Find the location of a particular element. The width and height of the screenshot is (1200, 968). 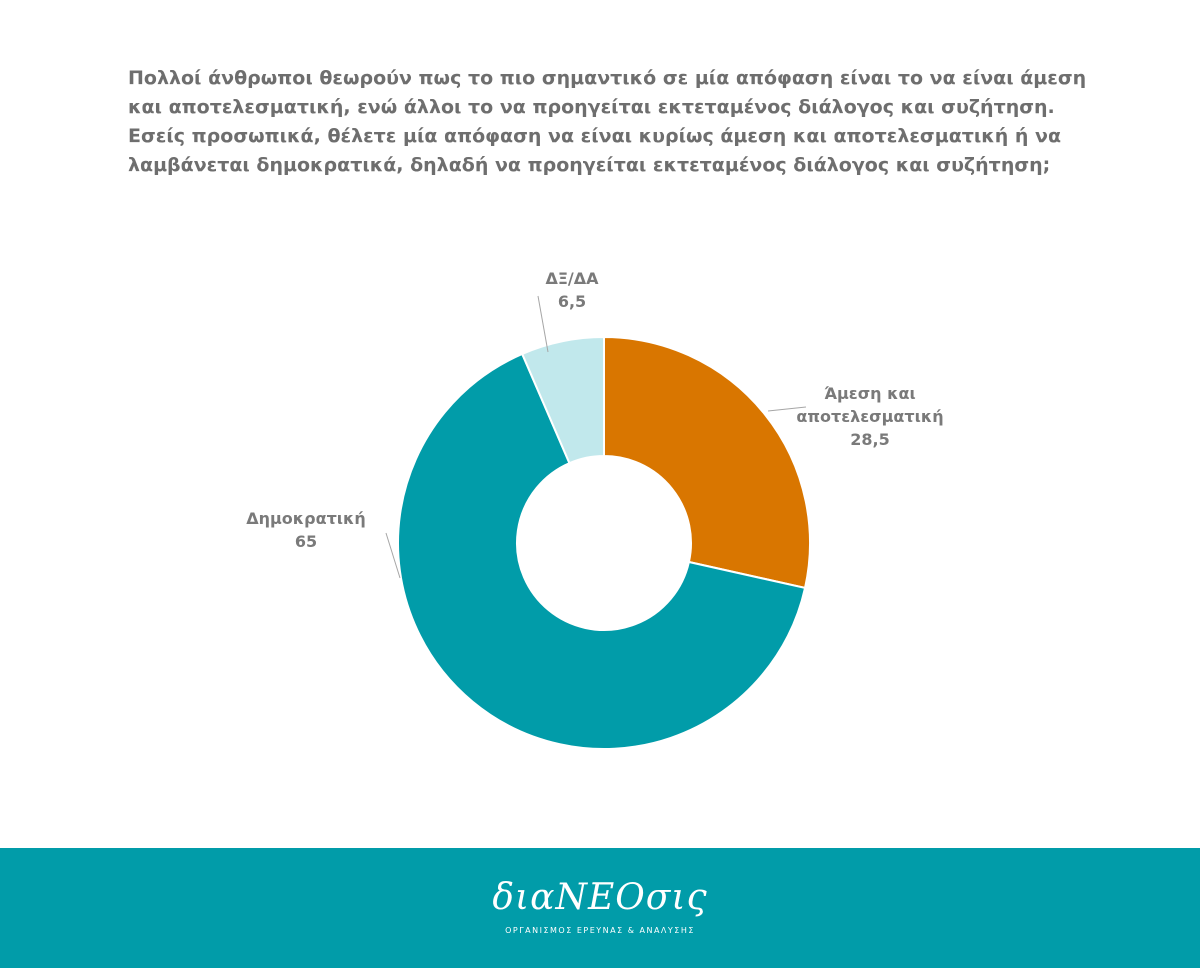

logo-tagline: ΟΡΓΑΝΙΣΜΟΣ ΕΡΕΥΝΑΣ & ΑΝΑΛΥΣΗΣ is located at coordinates (600, 930).